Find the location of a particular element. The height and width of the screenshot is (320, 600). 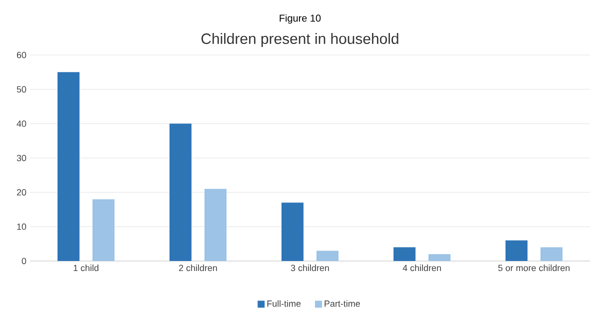

y-tick-label: 10 is located at coordinates (21, 226).